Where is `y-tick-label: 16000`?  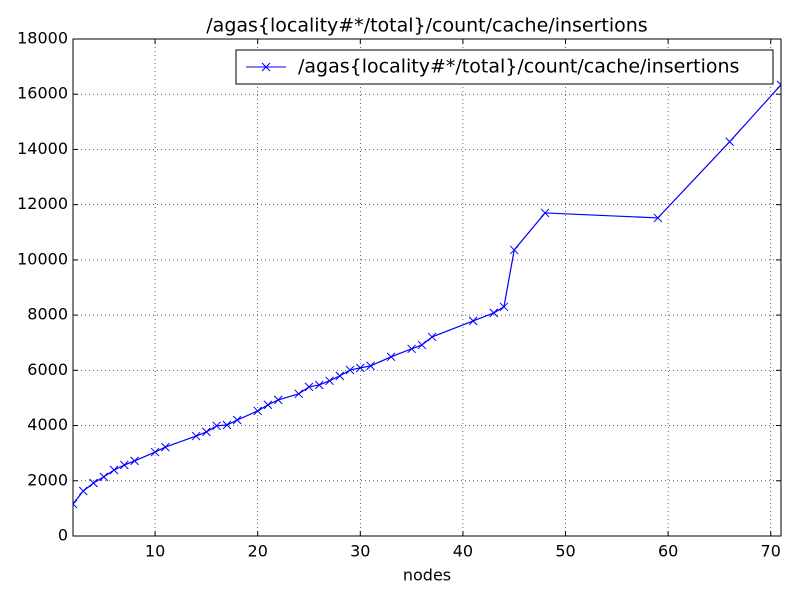 y-tick-label: 16000 is located at coordinates (42, 93).